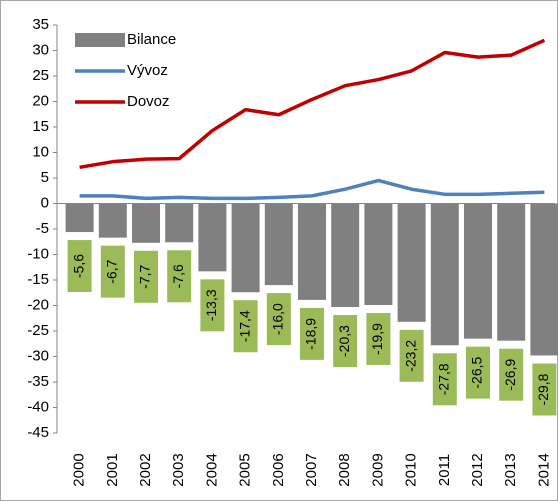 This screenshot has width=558, height=501. What do you see at coordinates (38, 381) in the screenshot?
I see `y-tick-label: -35` at bounding box center [38, 381].